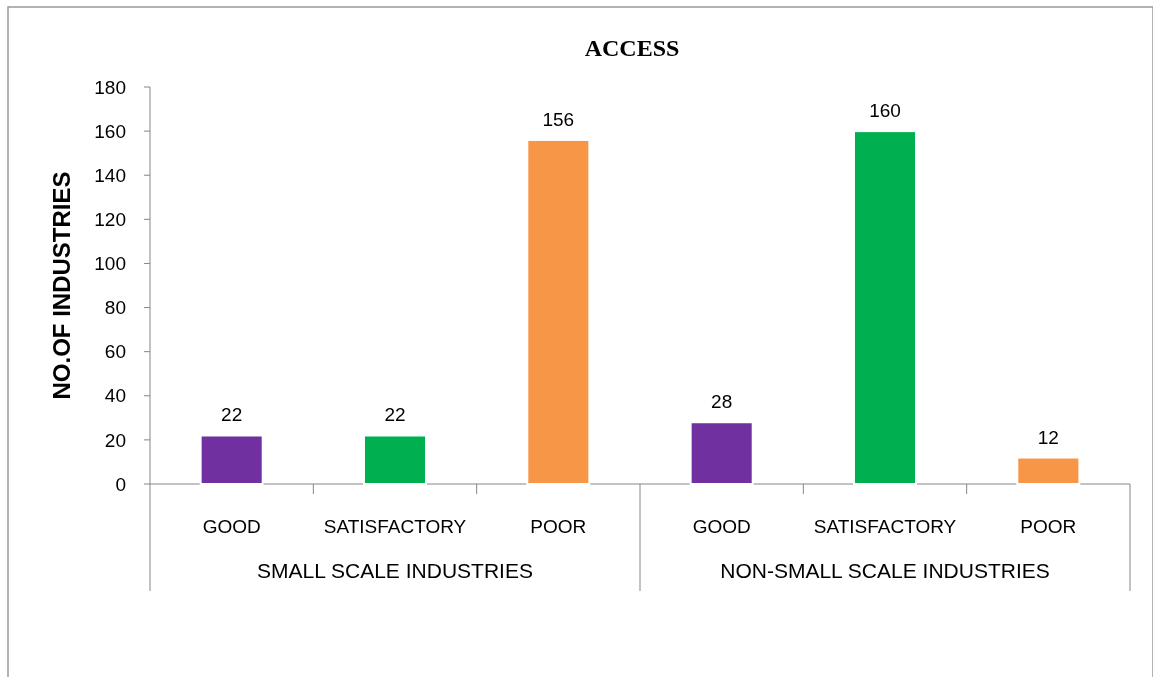 The image size is (1153, 677). I want to click on y-tick-label: 80, so click(115, 308).